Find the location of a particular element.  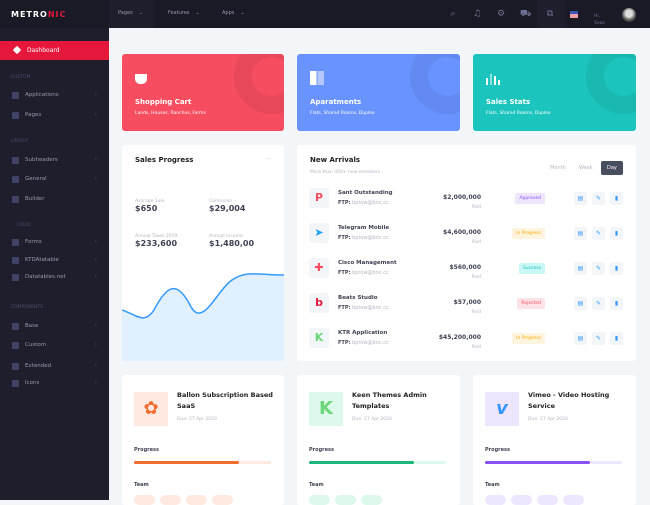

more-options-icon: ·· is located at coordinates (268, 159).